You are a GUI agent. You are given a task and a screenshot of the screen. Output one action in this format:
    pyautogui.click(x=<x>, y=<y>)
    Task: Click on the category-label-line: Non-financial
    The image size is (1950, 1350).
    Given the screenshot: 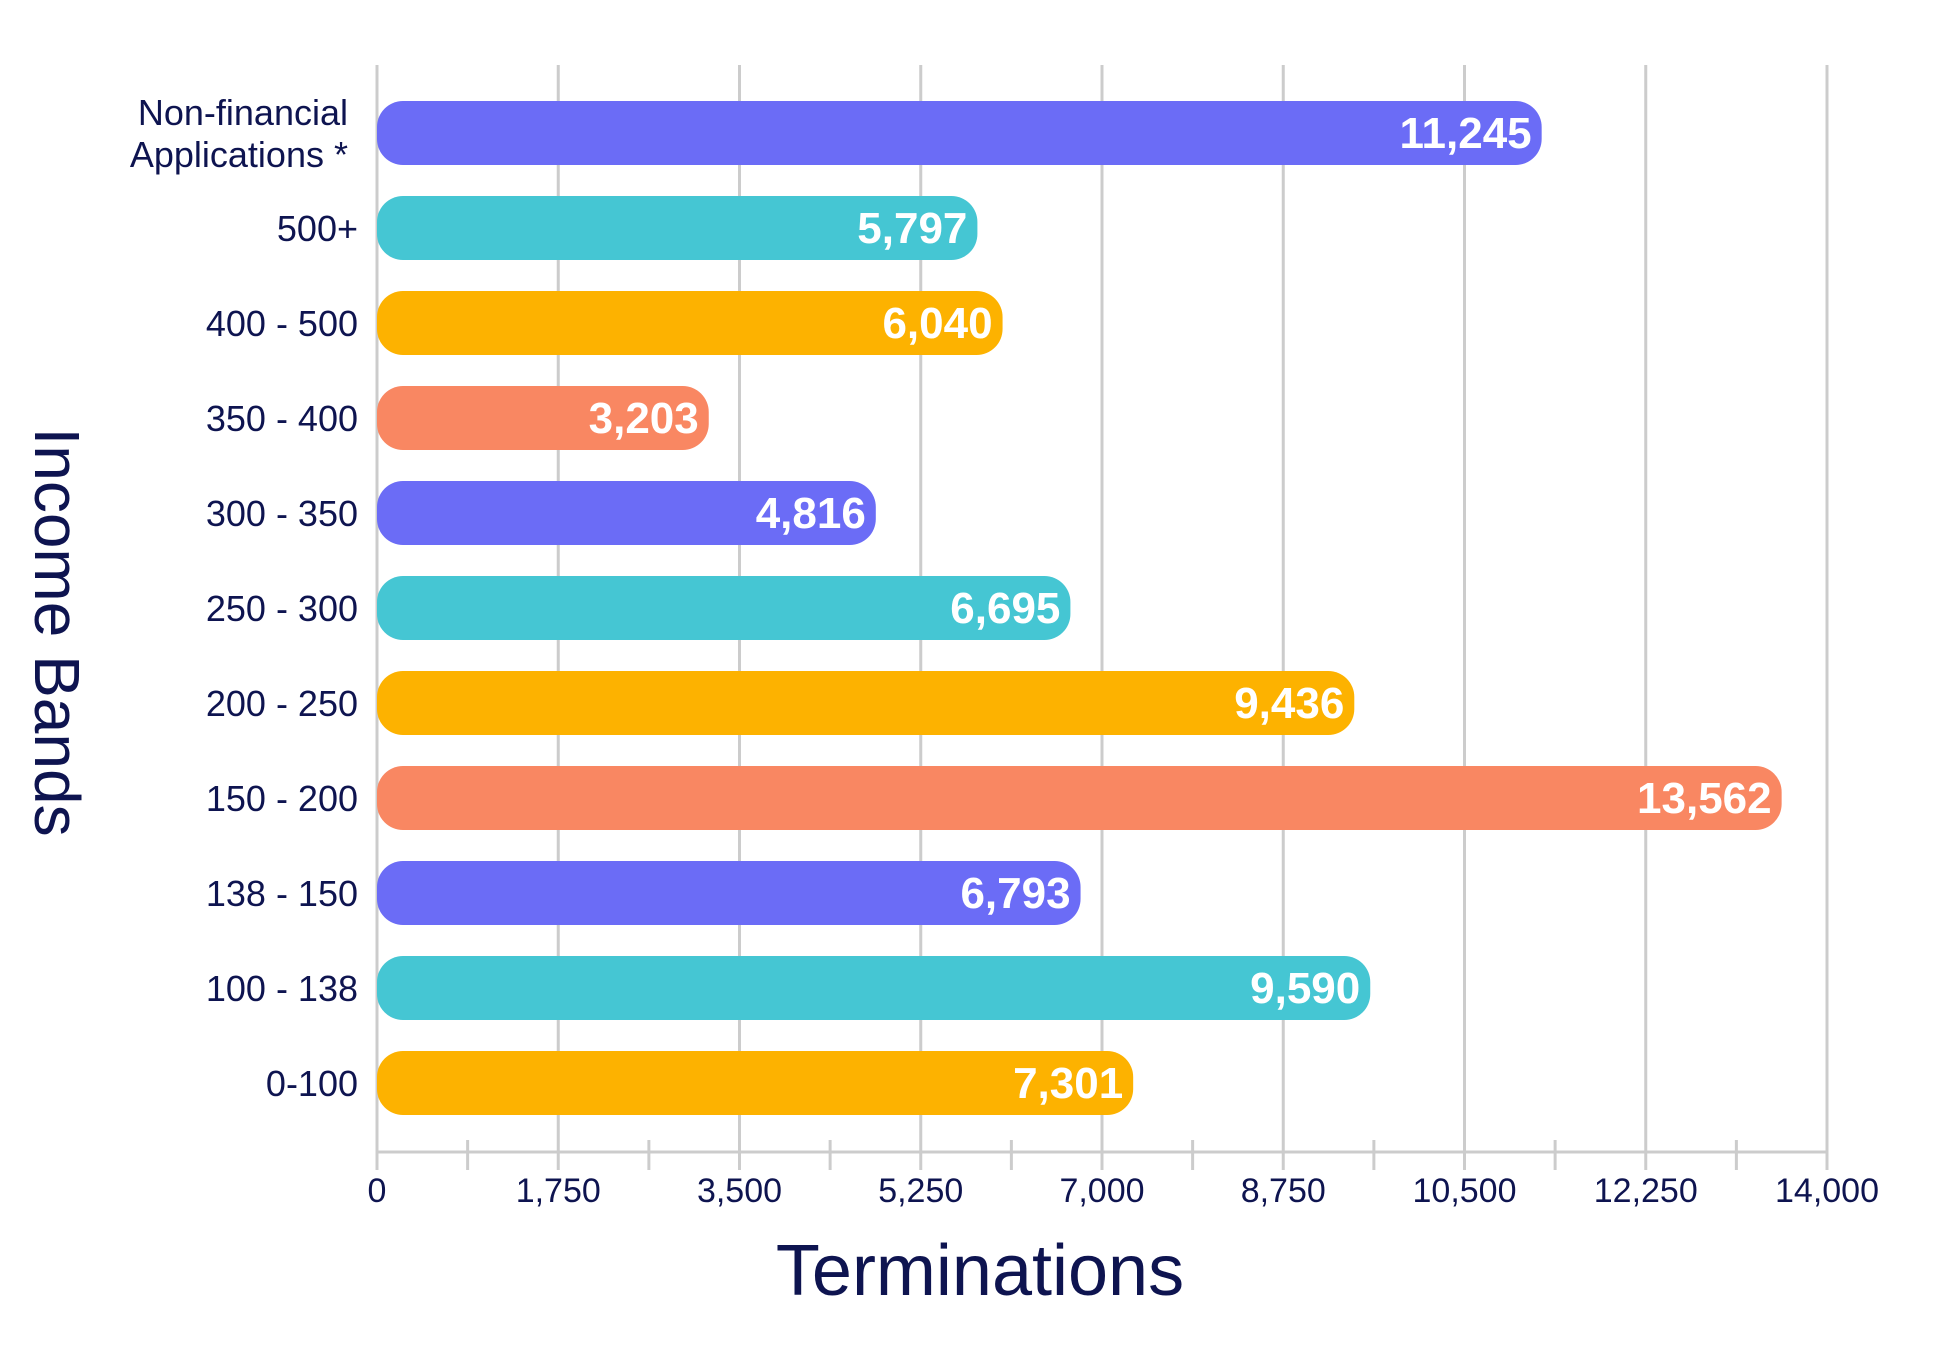 What is the action you would take?
    pyautogui.click(x=243, y=112)
    